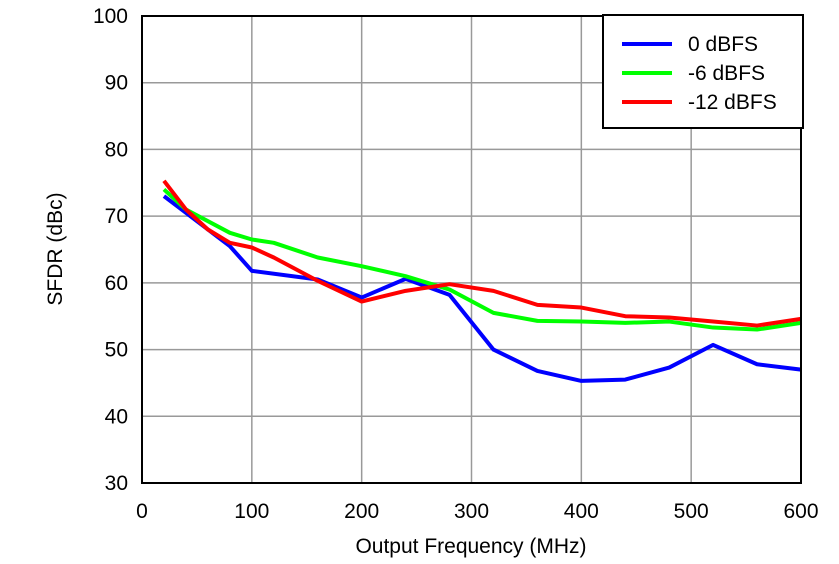 This screenshot has height=564, width=839. What do you see at coordinates (55, 248) in the screenshot?
I see `y-axis-label: SFDR (dBc)` at bounding box center [55, 248].